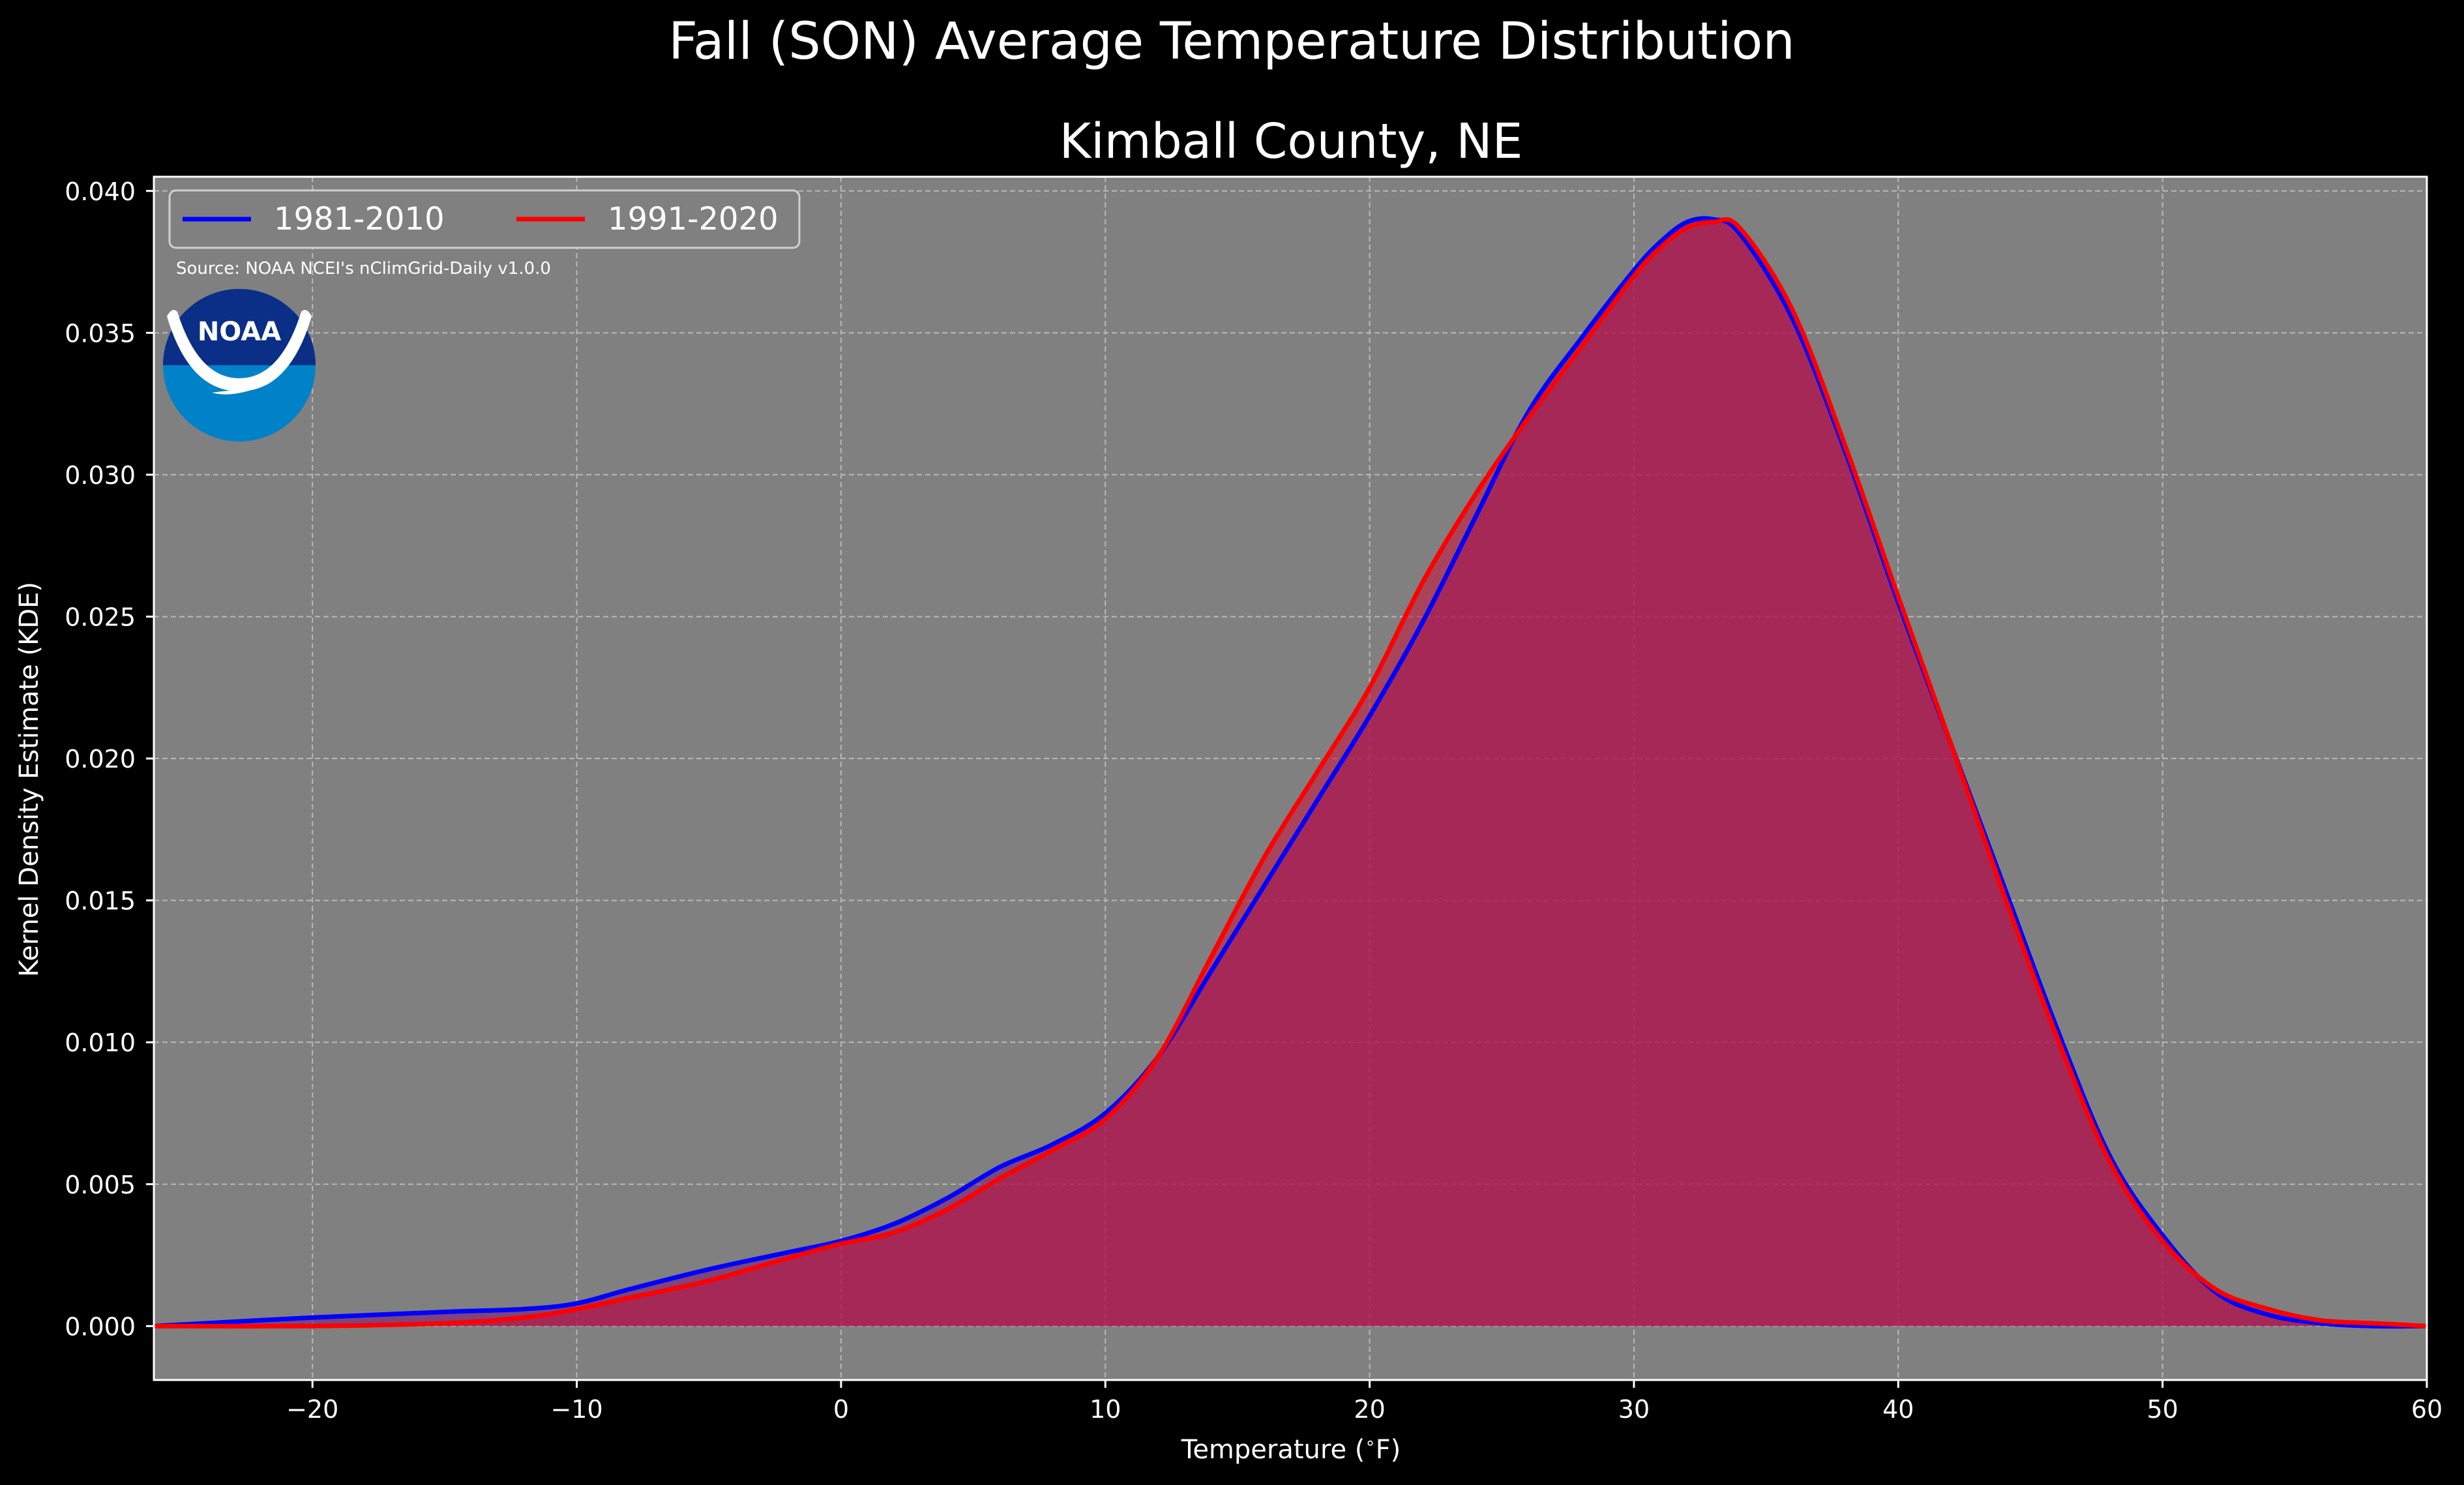 The width and height of the screenshot is (2464, 1485). What do you see at coordinates (2426, 1410) in the screenshot?
I see `x-tick-label: 60` at bounding box center [2426, 1410].